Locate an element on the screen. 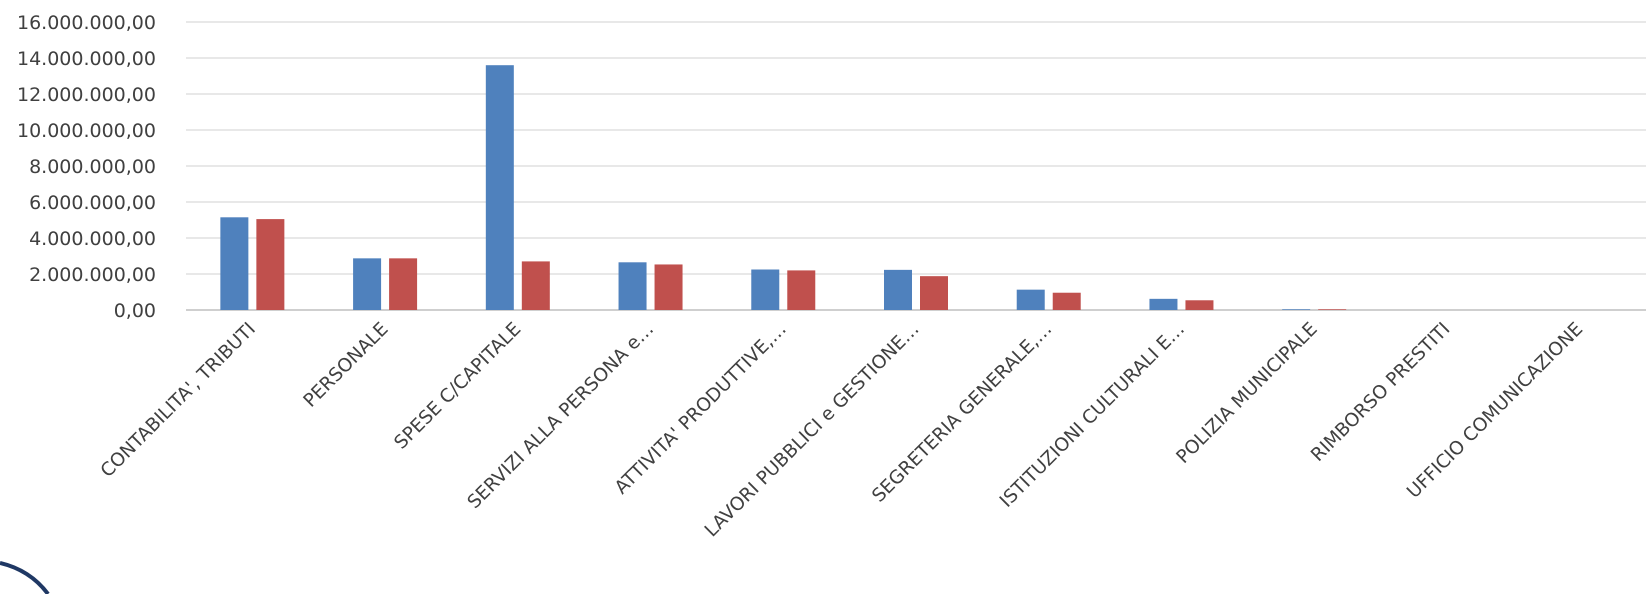 The image size is (1646, 594). x-tick-label: PERSONALE is located at coordinates (346, 365).